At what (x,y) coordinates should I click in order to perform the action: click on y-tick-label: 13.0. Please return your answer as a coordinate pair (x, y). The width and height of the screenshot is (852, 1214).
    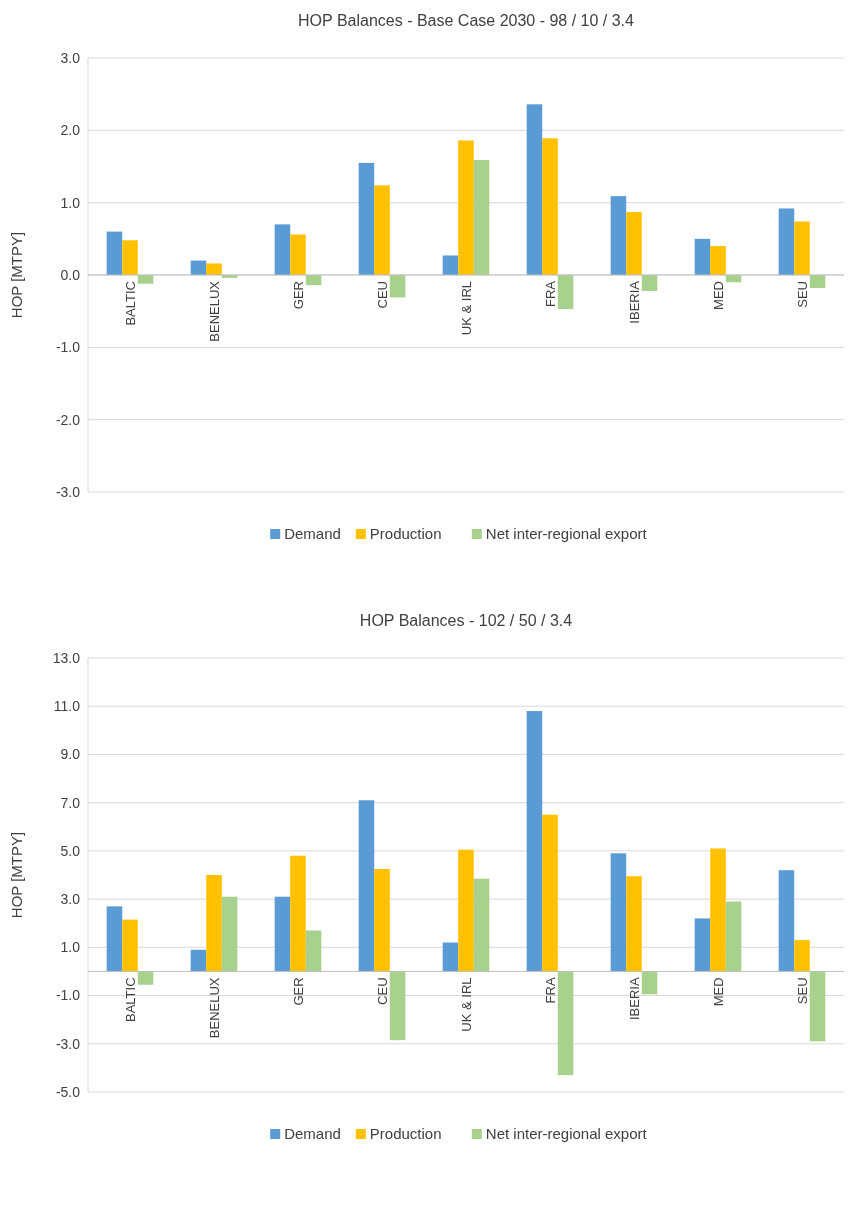
    Looking at the image, I should click on (66, 657).